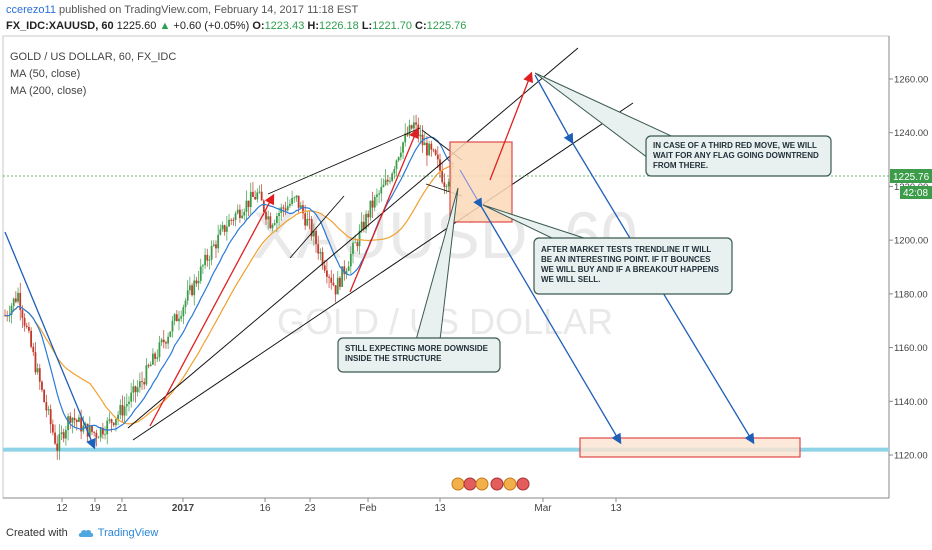 The image size is (932, 550). I want to click on low-value: 1221.70, so click(392, 26).